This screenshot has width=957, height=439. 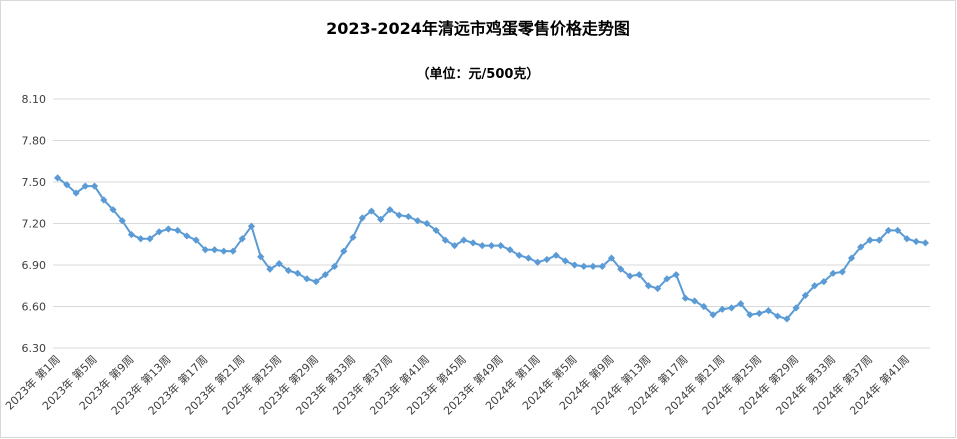 I want to click on y-tick-label: 6.30, so click(x=34, y=348).